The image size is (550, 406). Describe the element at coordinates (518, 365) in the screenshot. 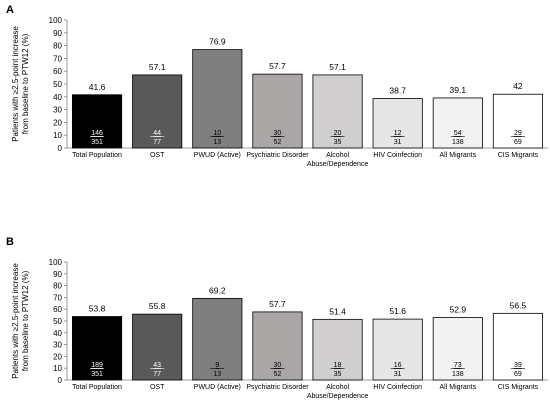

I see `chart-b-numerator: 39` at that location.